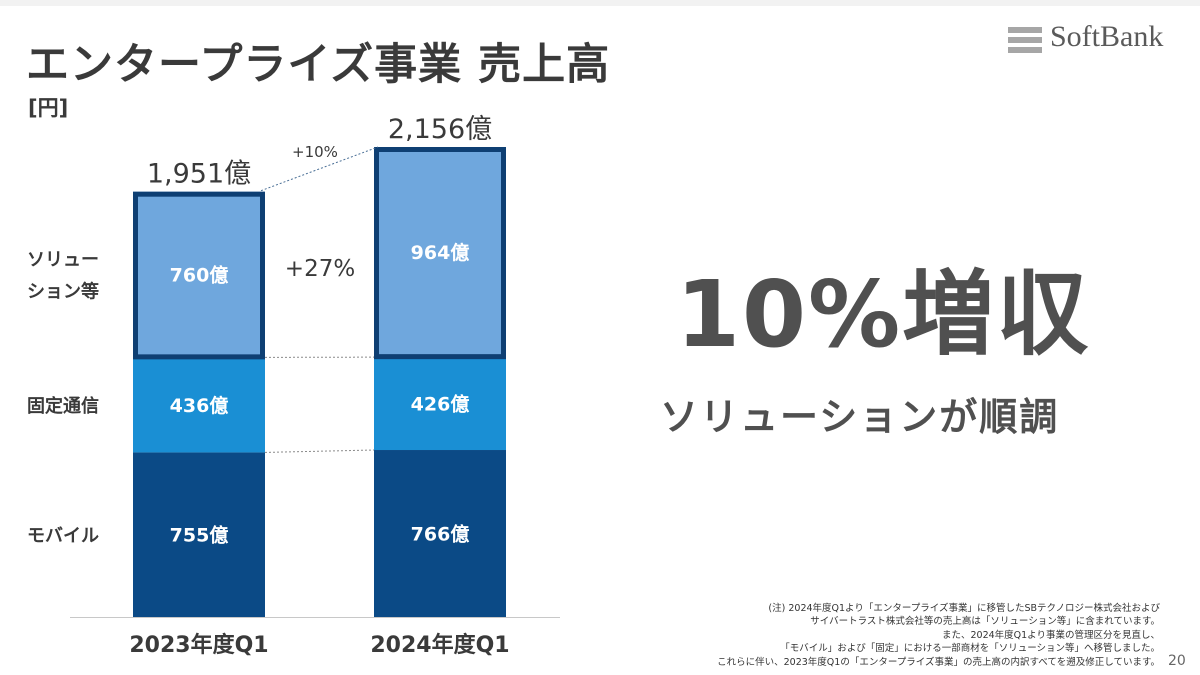 The height and width of the screenshot is (675, 1200). I want to click on category-label: 2023年度Q1, so click(198, 645).